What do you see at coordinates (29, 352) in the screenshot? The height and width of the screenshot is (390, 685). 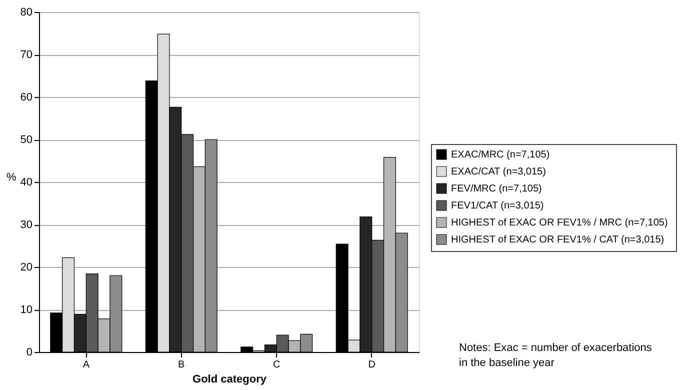 I see `y-tick-label: 0` at bounding box center [29, 352].